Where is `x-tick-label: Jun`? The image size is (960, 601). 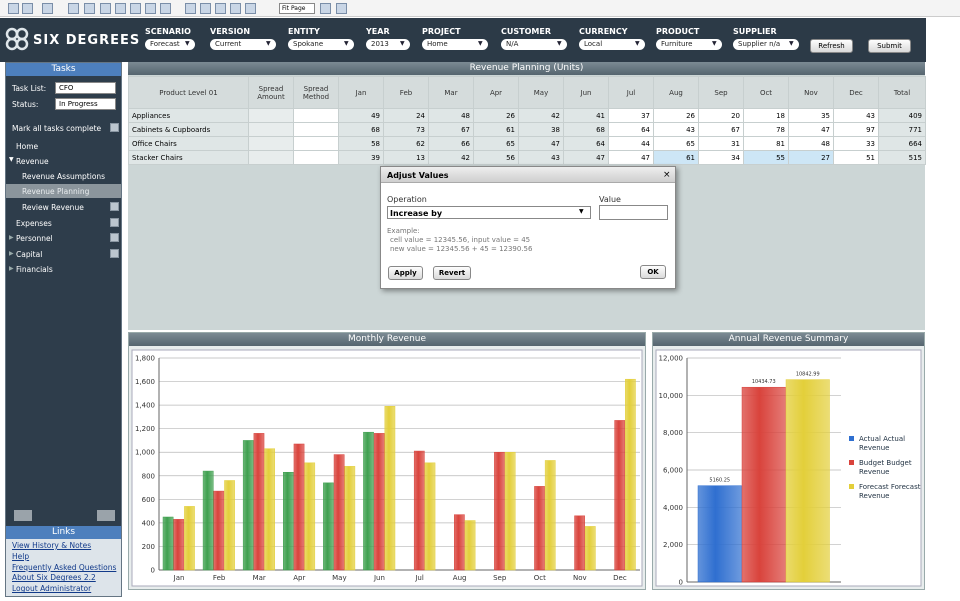 x-tick-label: Jun is located at coordinates (379, 578).